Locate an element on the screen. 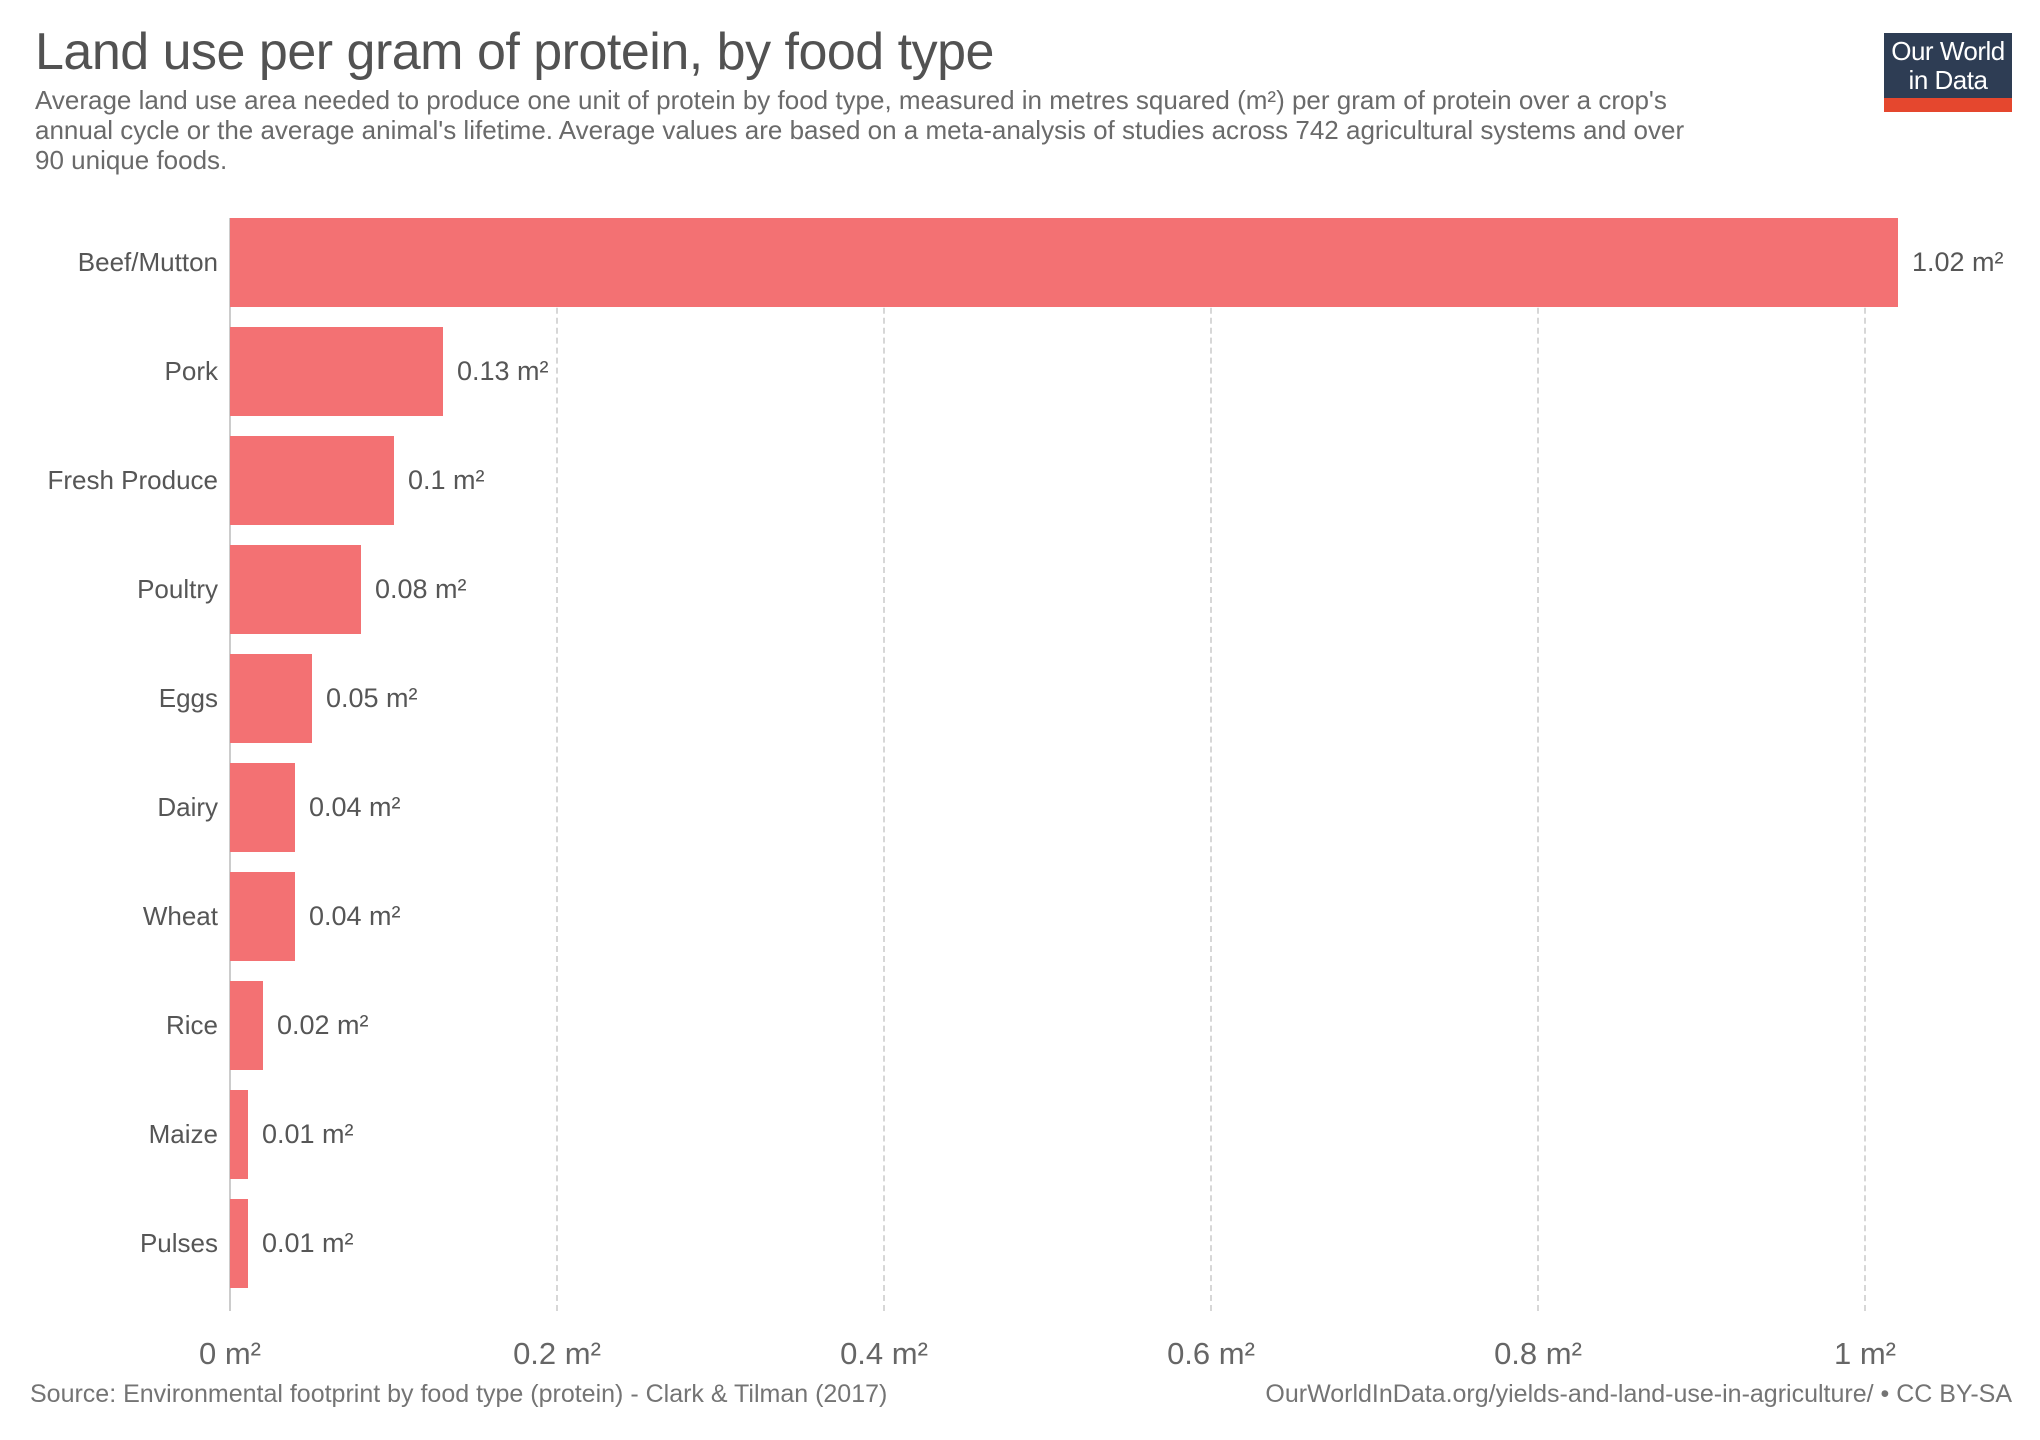 This screenshot has width=2040, height=1440. value-label: 0.05 m² is located at coordinates (372, 698).